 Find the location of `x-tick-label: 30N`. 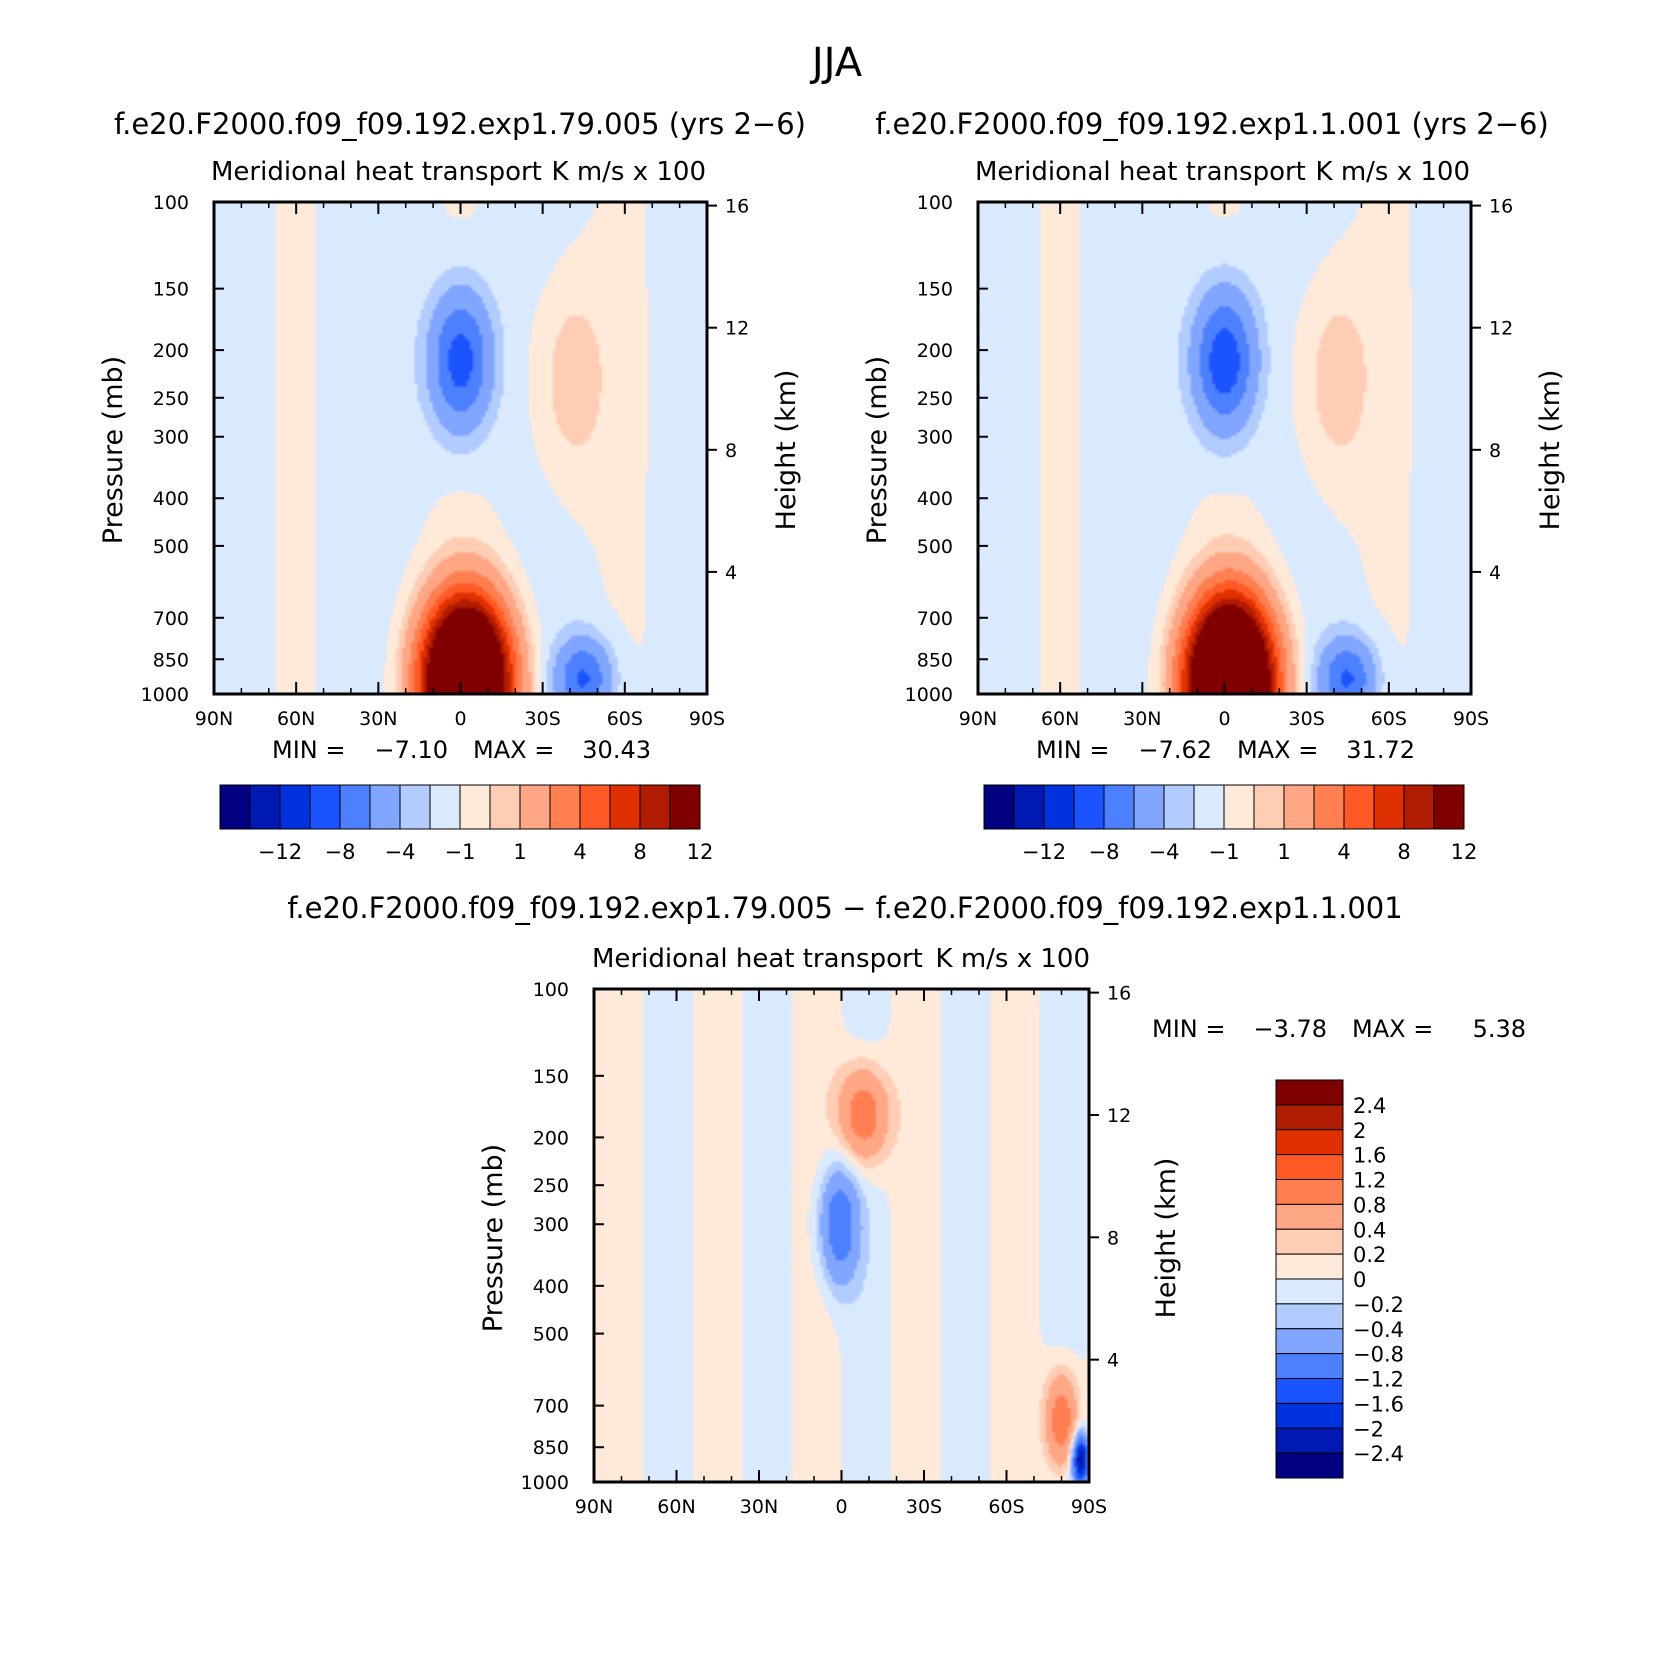

x-tick-label: 30N is located at coordinates (759, 1507).